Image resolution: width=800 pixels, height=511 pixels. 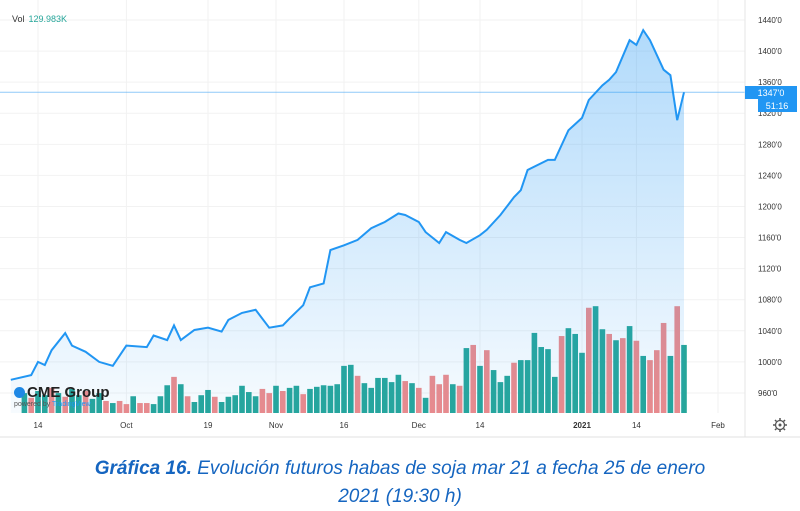 I want to click on y-tick-label: 1440'0, so click(x=770, y=20).